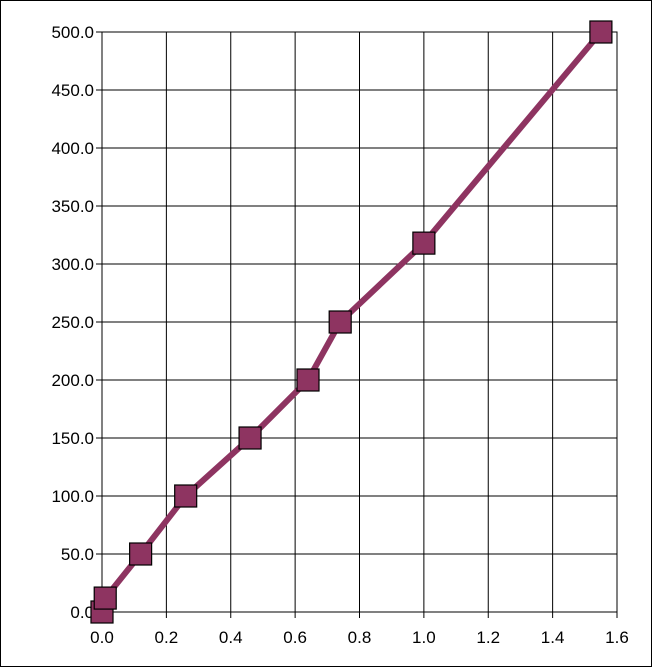 This screenshot has width=652, height=672. I want to click on y-tick-label: 350.0, so click(72, 206).